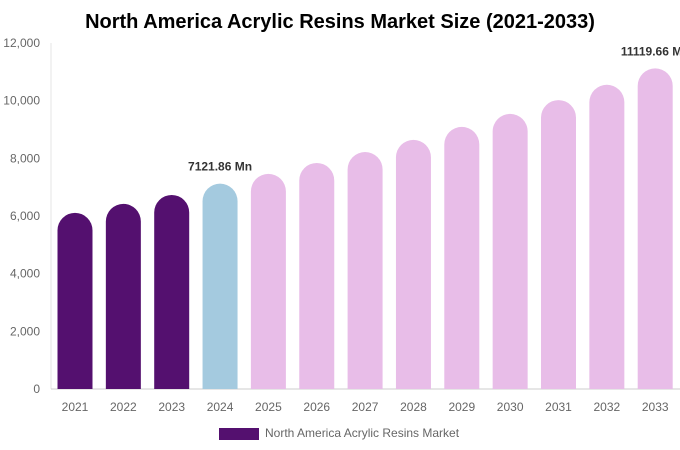  What do you see at coordinates (558, 244) in the screenshot?
I see `bar-2031` at bounding box center [558, 244].